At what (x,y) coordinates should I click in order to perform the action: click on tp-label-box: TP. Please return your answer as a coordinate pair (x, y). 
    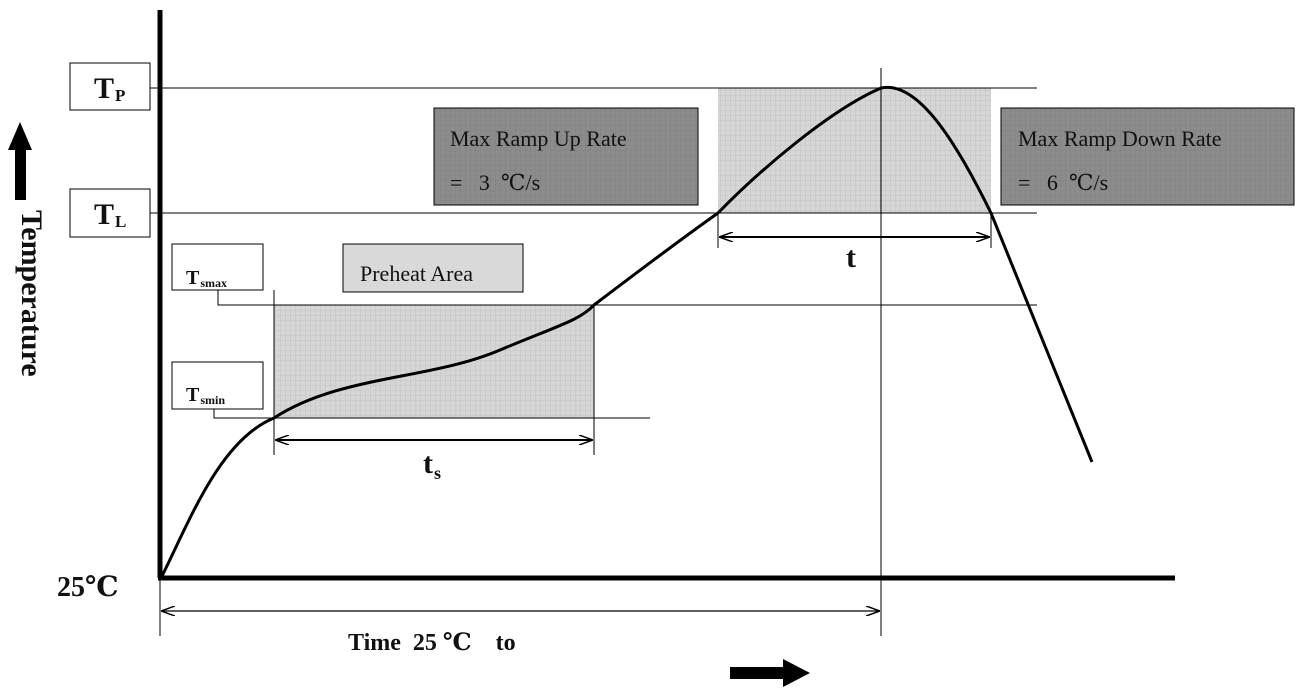
    Looking at the image, I should click on (110, 86).